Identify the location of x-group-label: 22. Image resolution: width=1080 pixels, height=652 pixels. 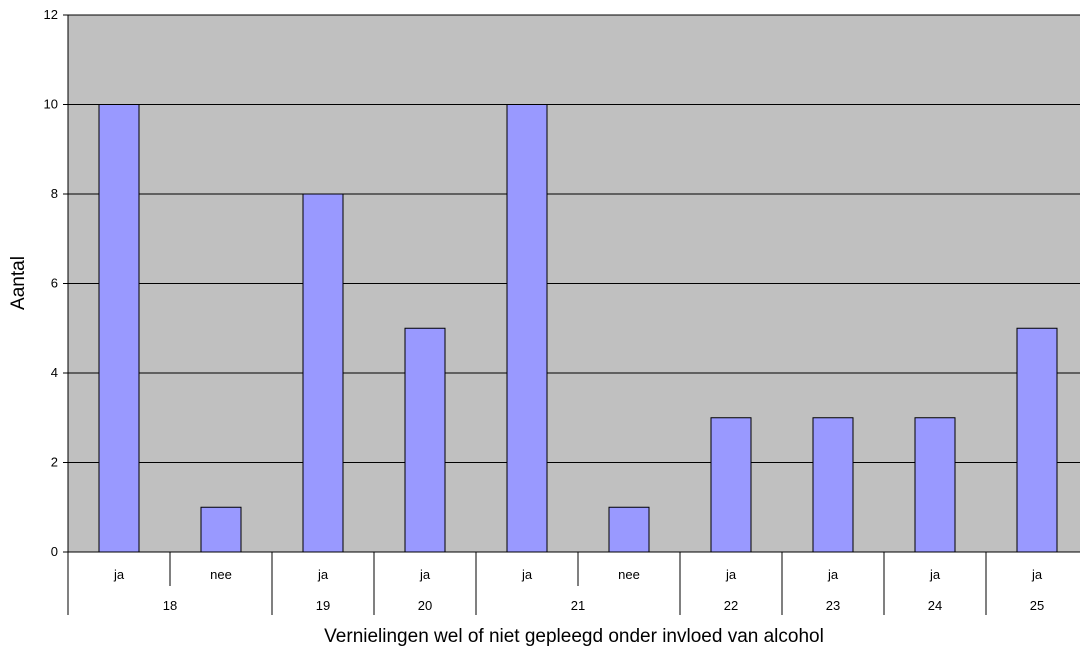
(731, 605).